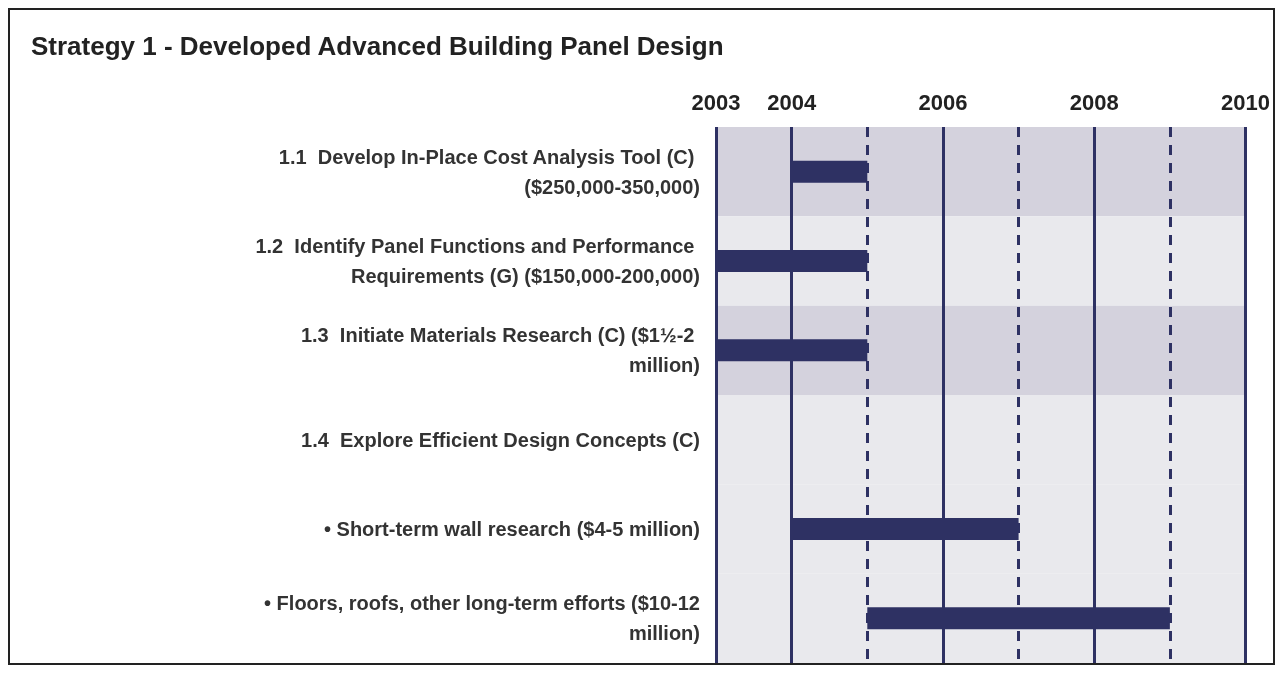 The width and height of the screenshot is (1283, 673). What do you see at coordinates (792, 102) in the screenshot?
I see `x-tick-label: 2004` at bounding box center [792, 102].